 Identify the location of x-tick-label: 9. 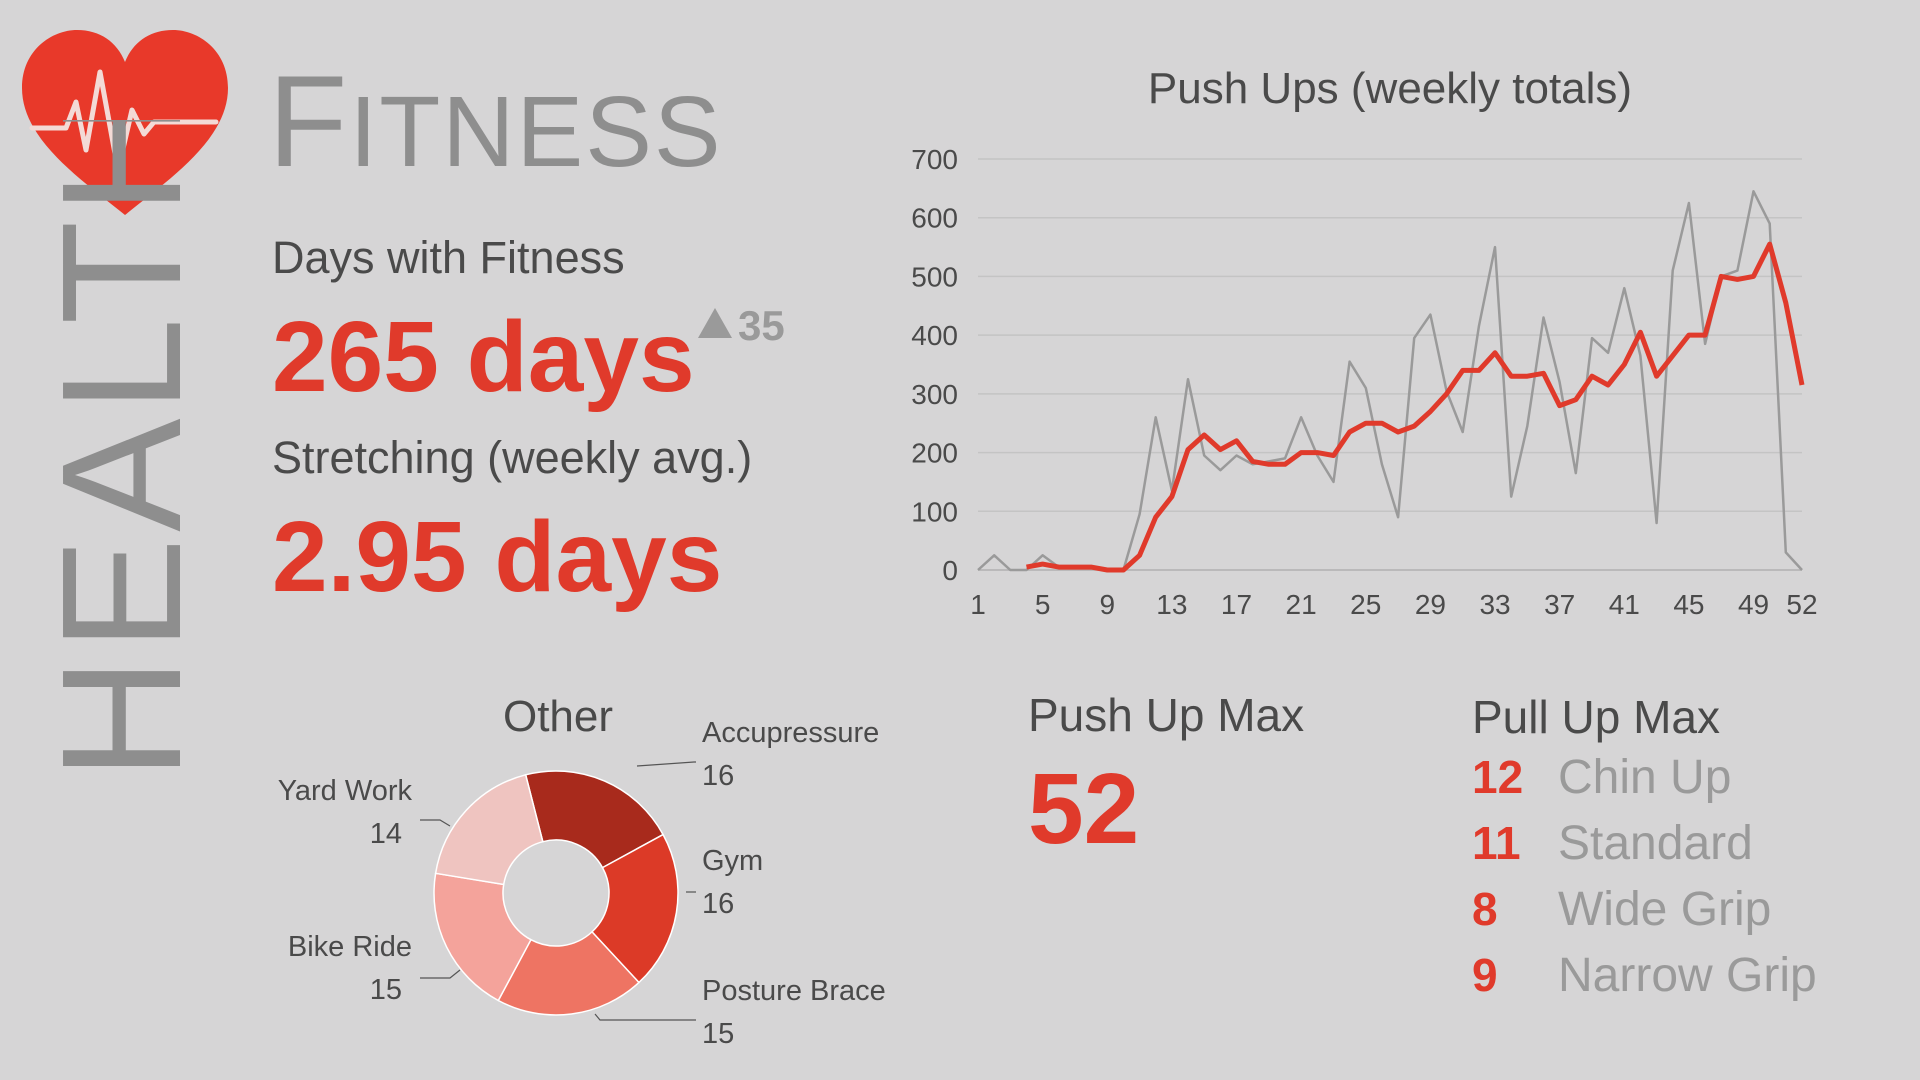
(1107, 604).